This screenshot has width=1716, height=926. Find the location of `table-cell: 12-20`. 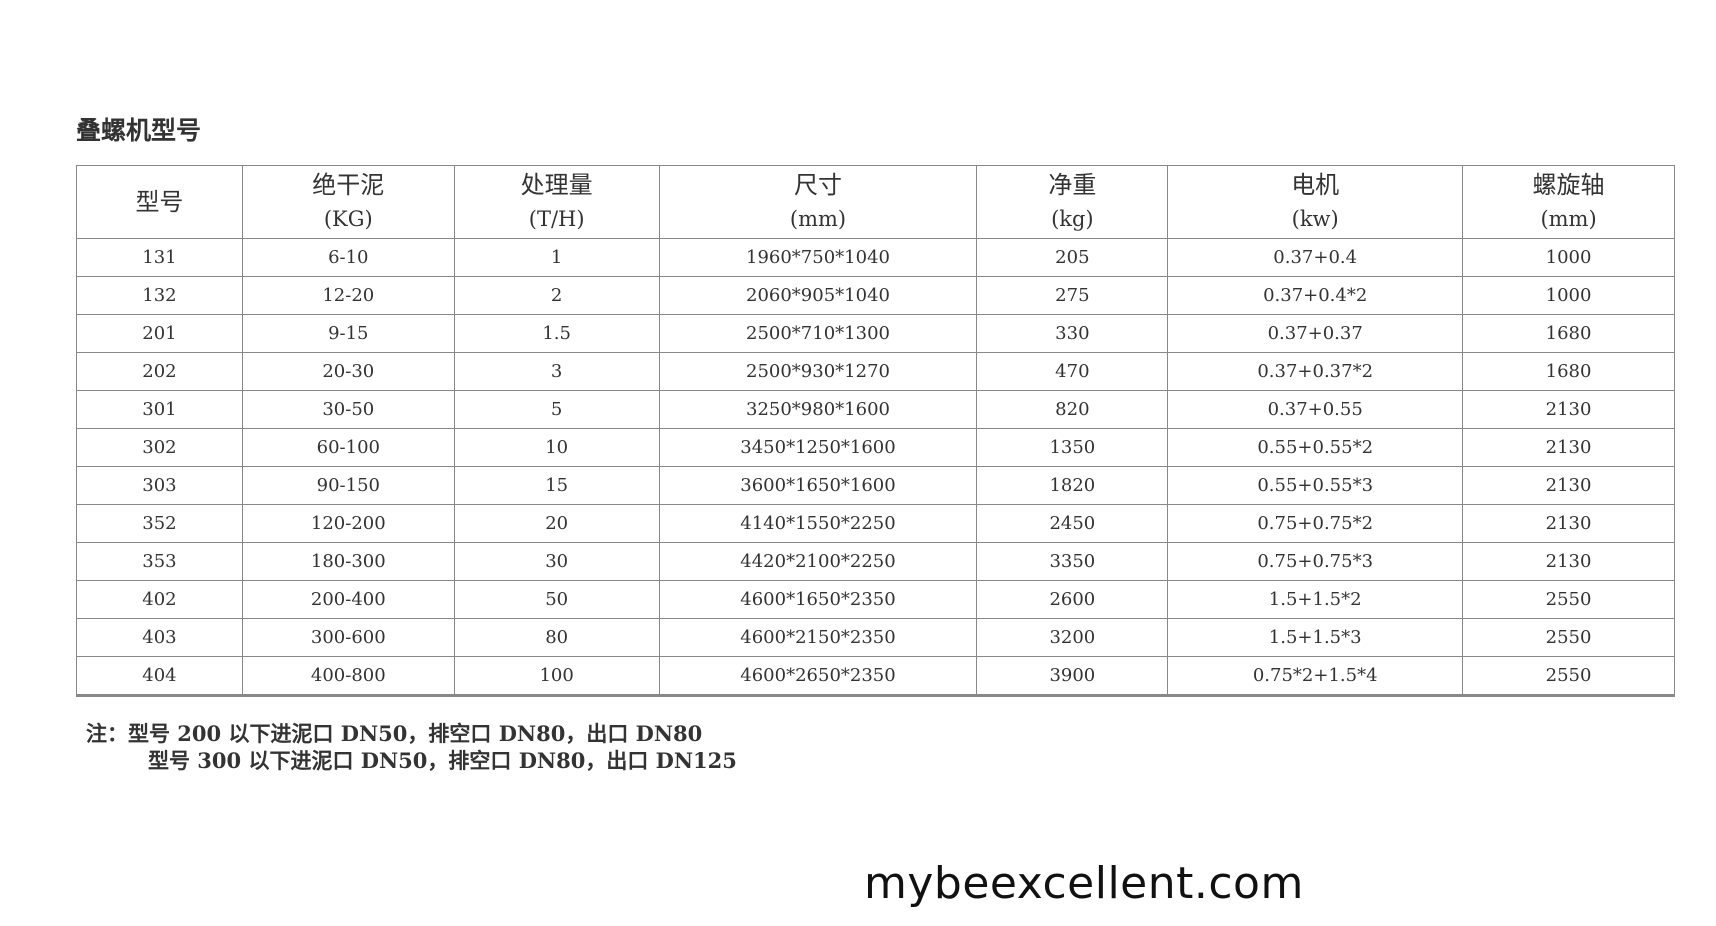

table-cell: 12-20 is located at coordinates (348, 295).